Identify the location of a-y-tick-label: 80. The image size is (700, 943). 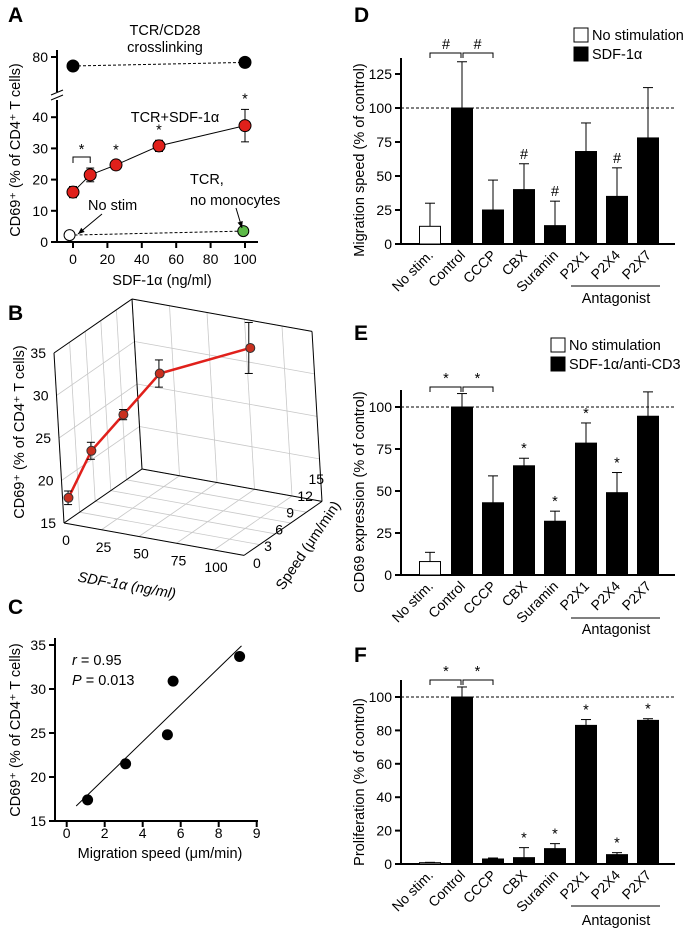
(40, 57).